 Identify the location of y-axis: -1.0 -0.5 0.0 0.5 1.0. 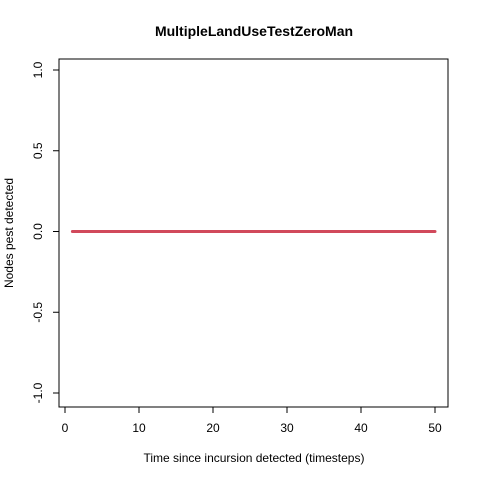
(45, 232).